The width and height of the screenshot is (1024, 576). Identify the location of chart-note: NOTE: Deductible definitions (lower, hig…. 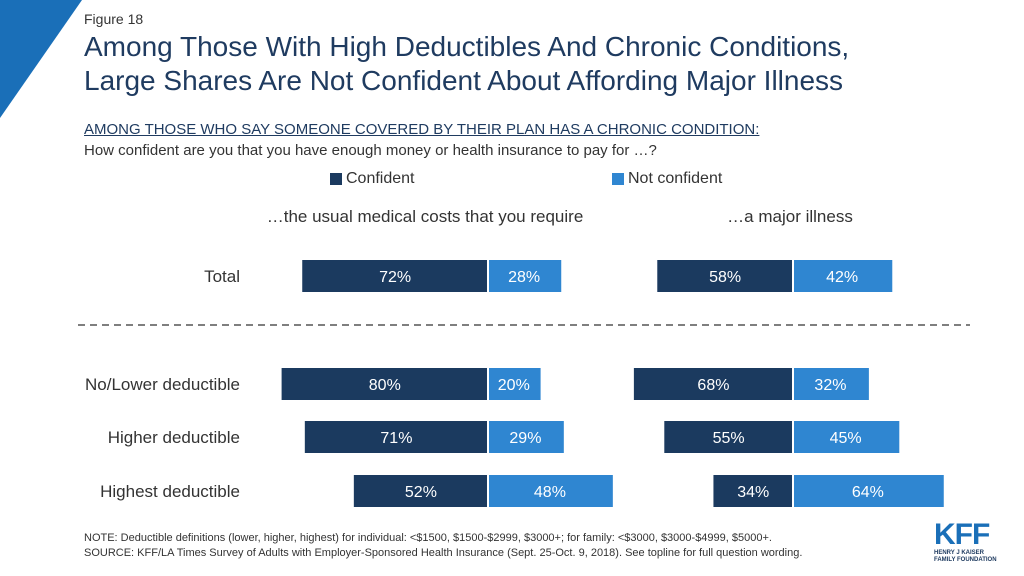
(443, 546).